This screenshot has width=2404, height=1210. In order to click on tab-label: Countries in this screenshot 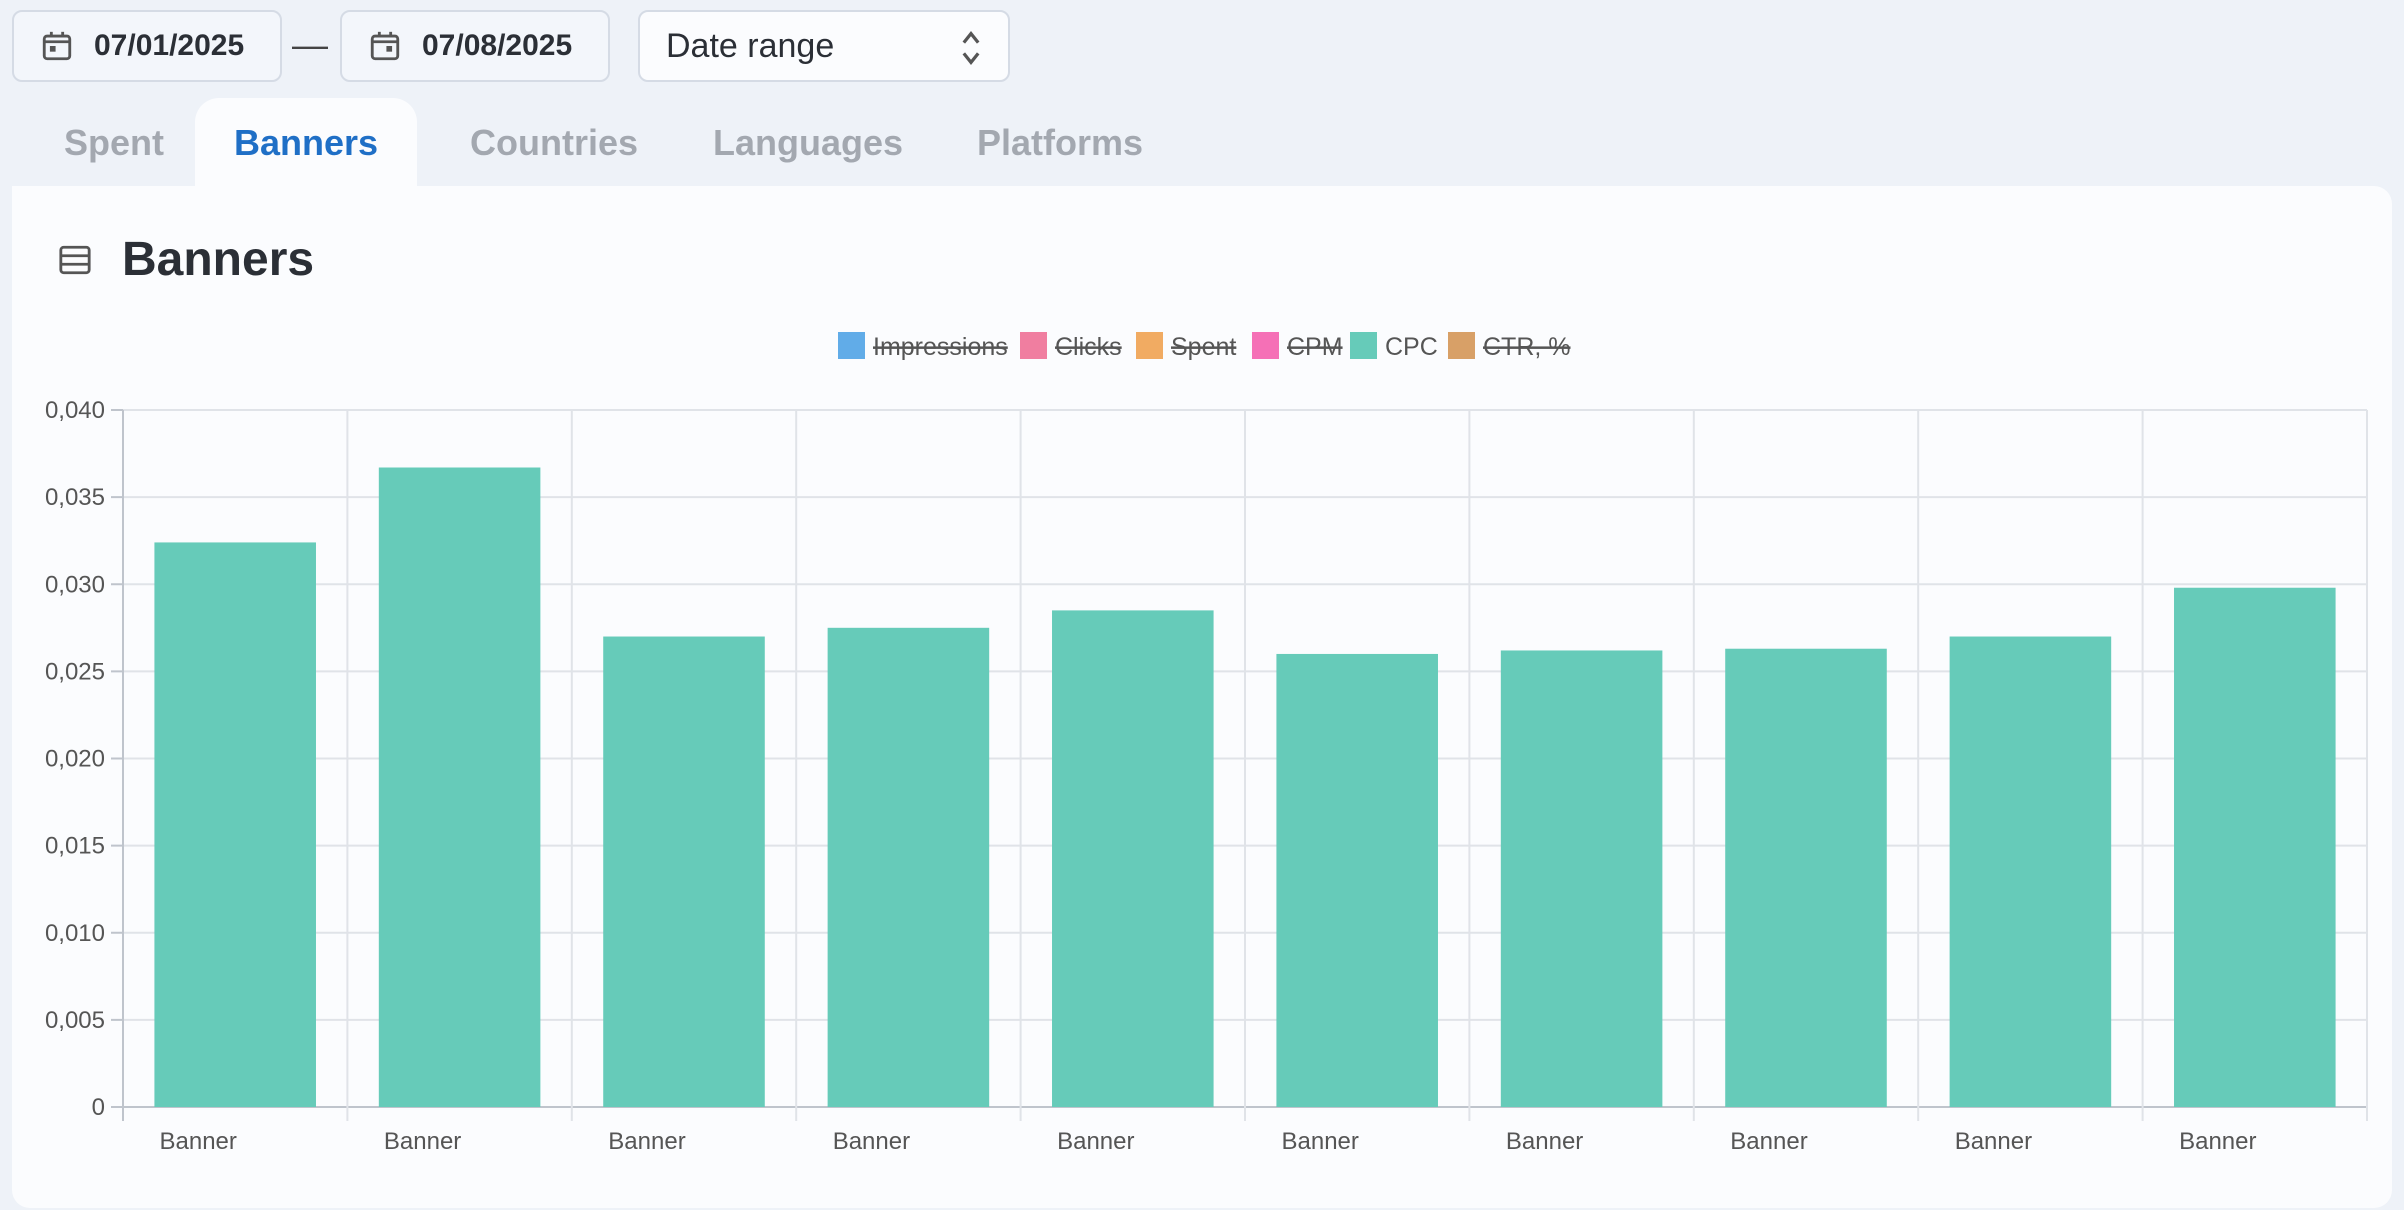, I will do `click(553, 142)`.